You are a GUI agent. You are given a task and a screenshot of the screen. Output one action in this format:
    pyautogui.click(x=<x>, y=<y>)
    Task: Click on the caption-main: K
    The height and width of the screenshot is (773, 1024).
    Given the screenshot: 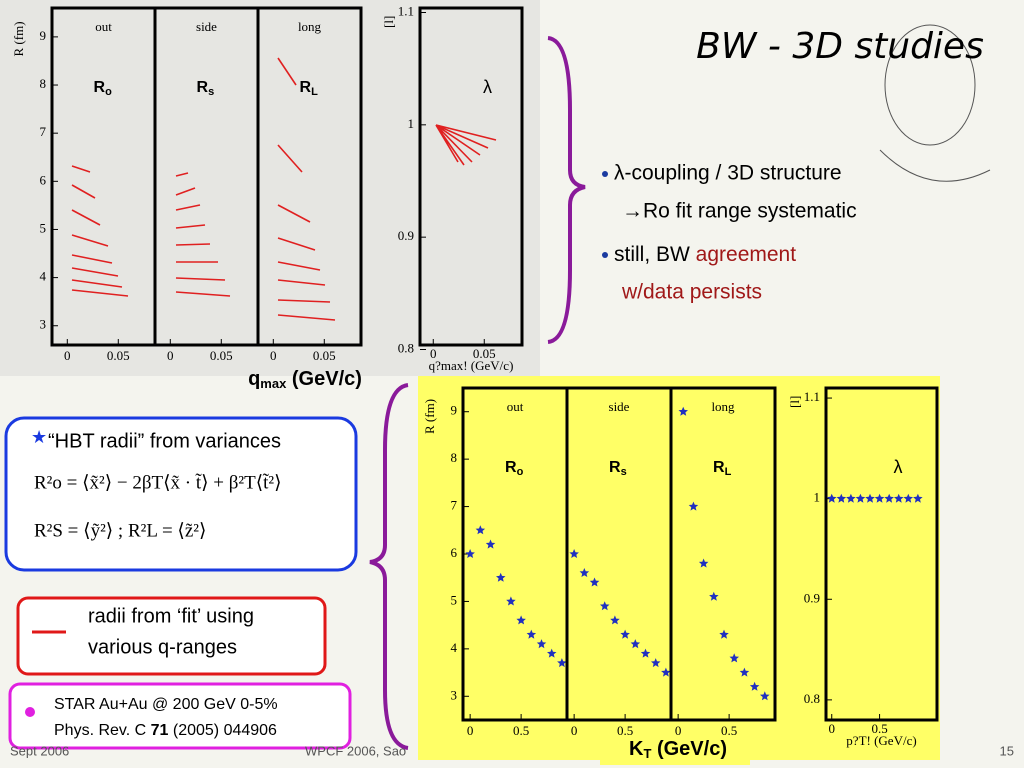 What is the action you would take?
    pyautogui.click(x=636, y=749)
    